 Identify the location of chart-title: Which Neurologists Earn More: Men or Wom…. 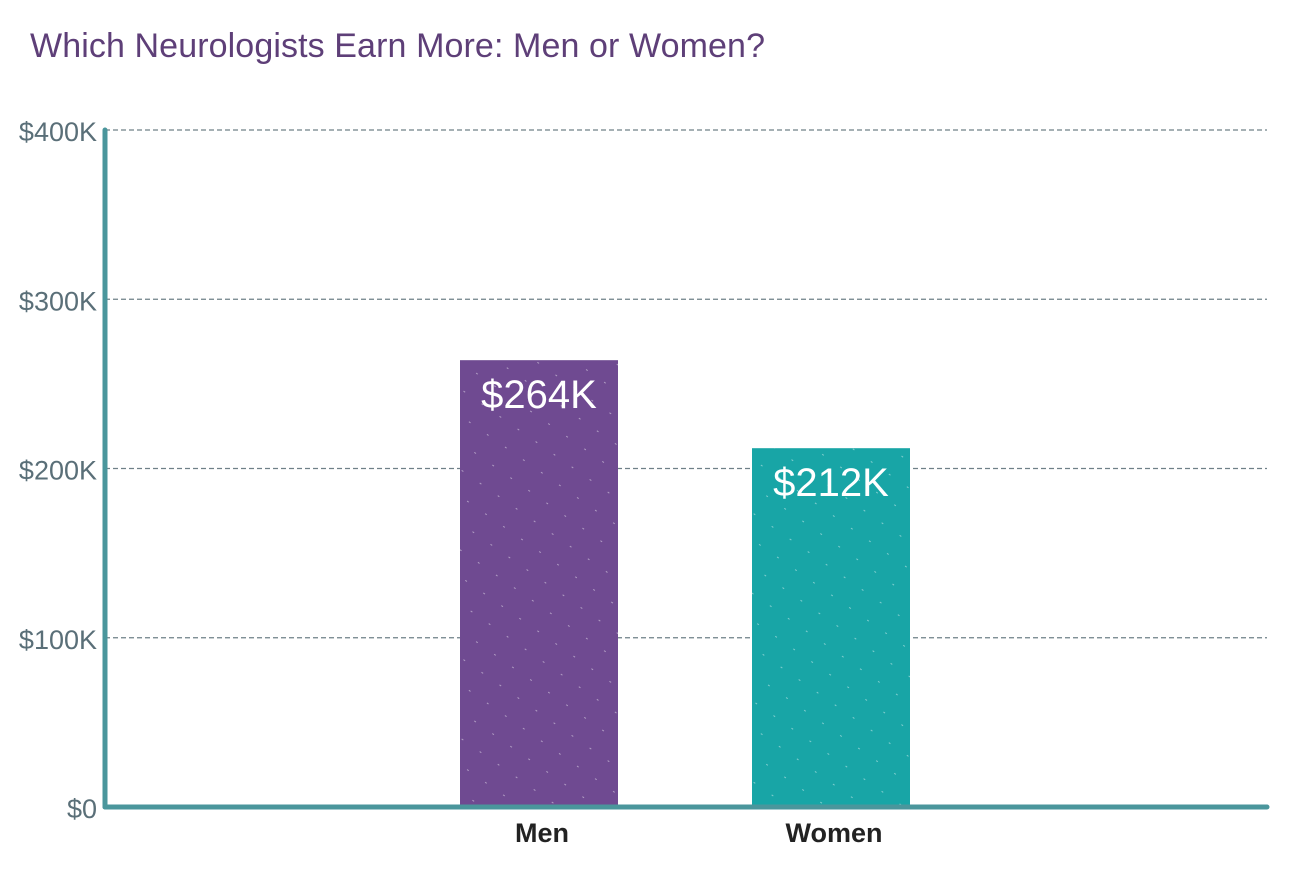
(397, 46).